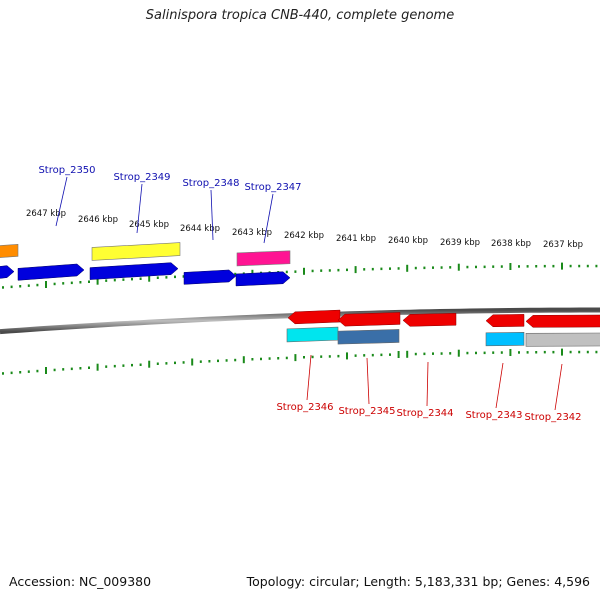  I want to click on gene-track, so click(300, 295).